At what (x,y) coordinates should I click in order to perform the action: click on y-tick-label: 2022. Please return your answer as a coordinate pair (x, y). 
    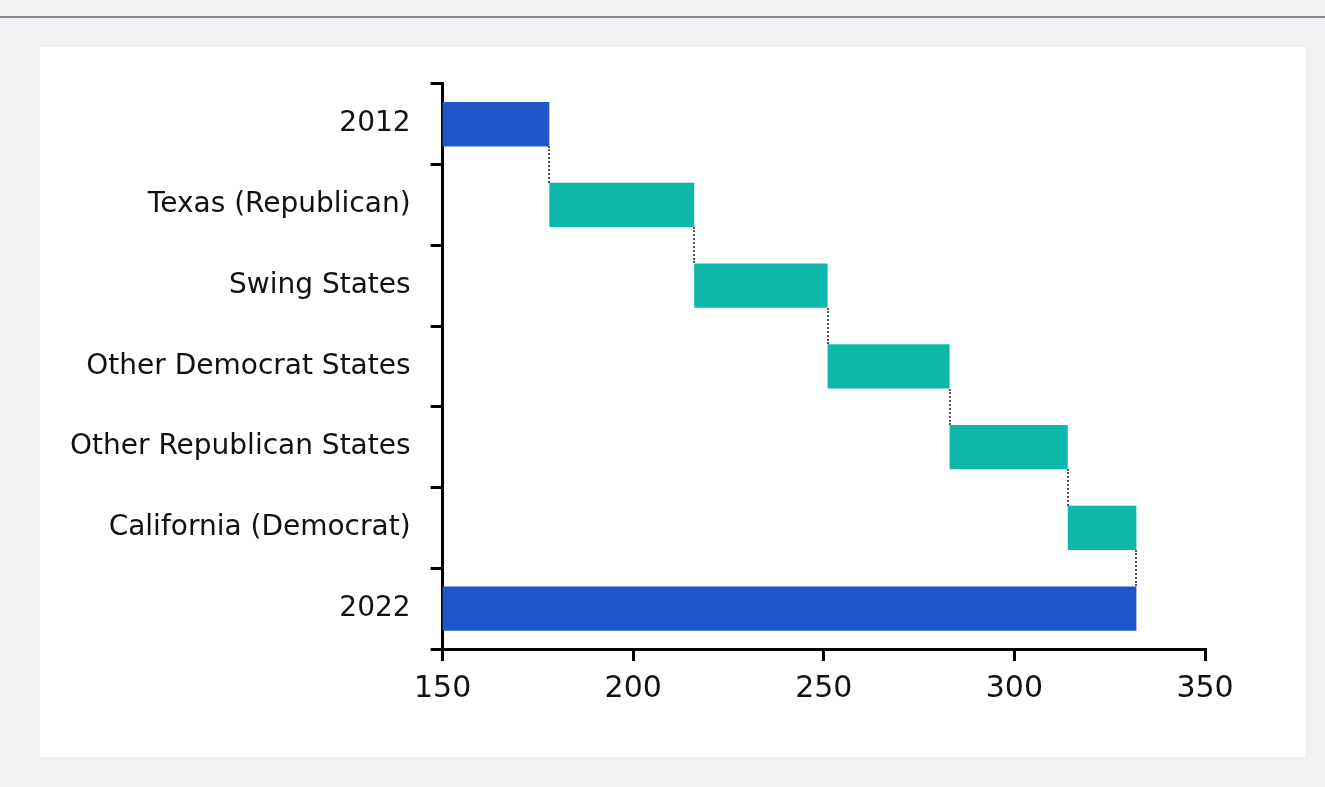
    Looking at the image, I should click on (375, 606).